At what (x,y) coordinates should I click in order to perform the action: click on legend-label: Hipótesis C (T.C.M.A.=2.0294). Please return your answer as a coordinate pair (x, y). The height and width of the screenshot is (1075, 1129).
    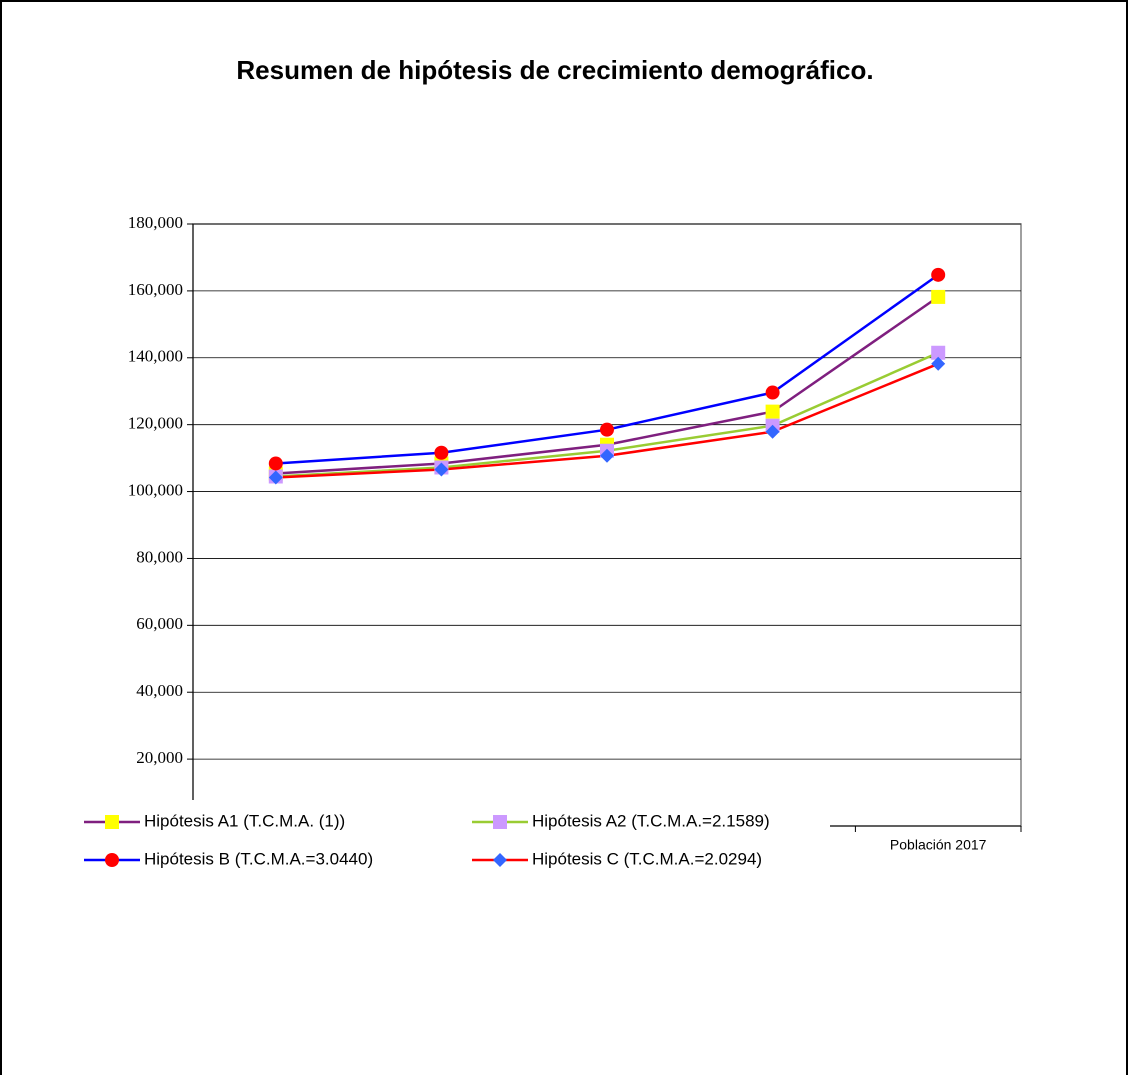
    Looking at the image, I should click on (647, 858).